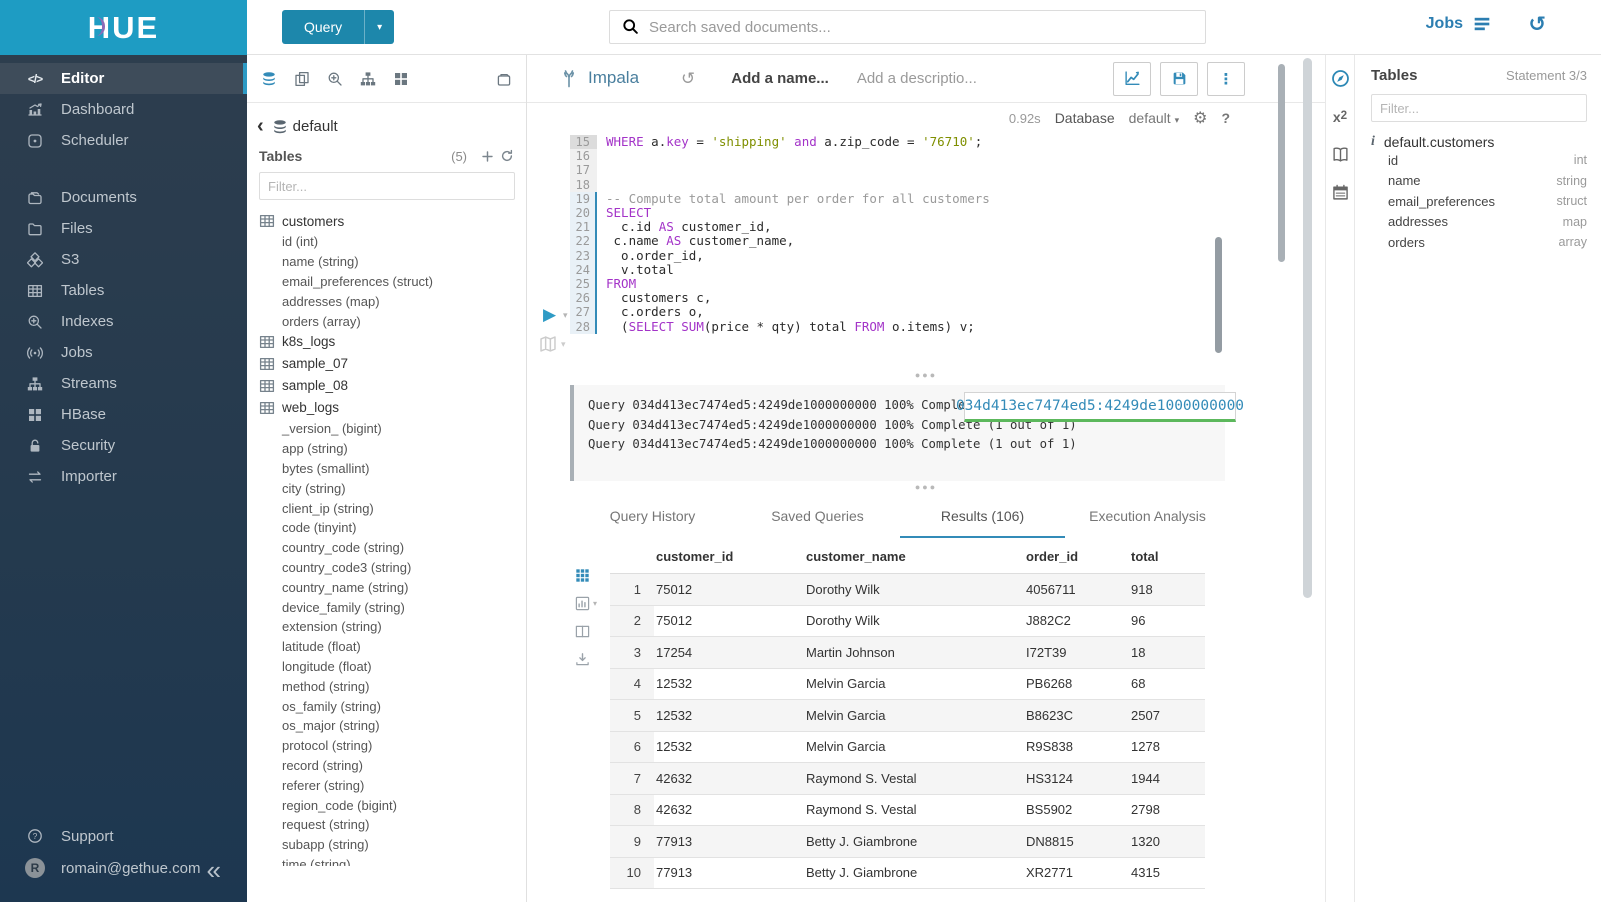  What do you see at coordinates (586, 631) in the screenshot?
I see `columns-icon` at bounding box center [586, 631].